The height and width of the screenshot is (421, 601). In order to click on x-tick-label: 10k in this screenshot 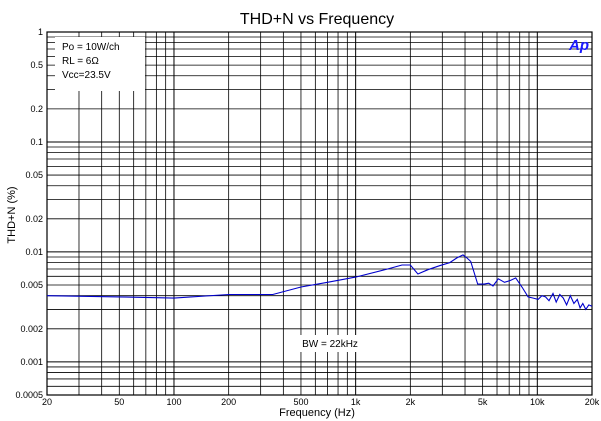, I will do `click(537, 402)`.